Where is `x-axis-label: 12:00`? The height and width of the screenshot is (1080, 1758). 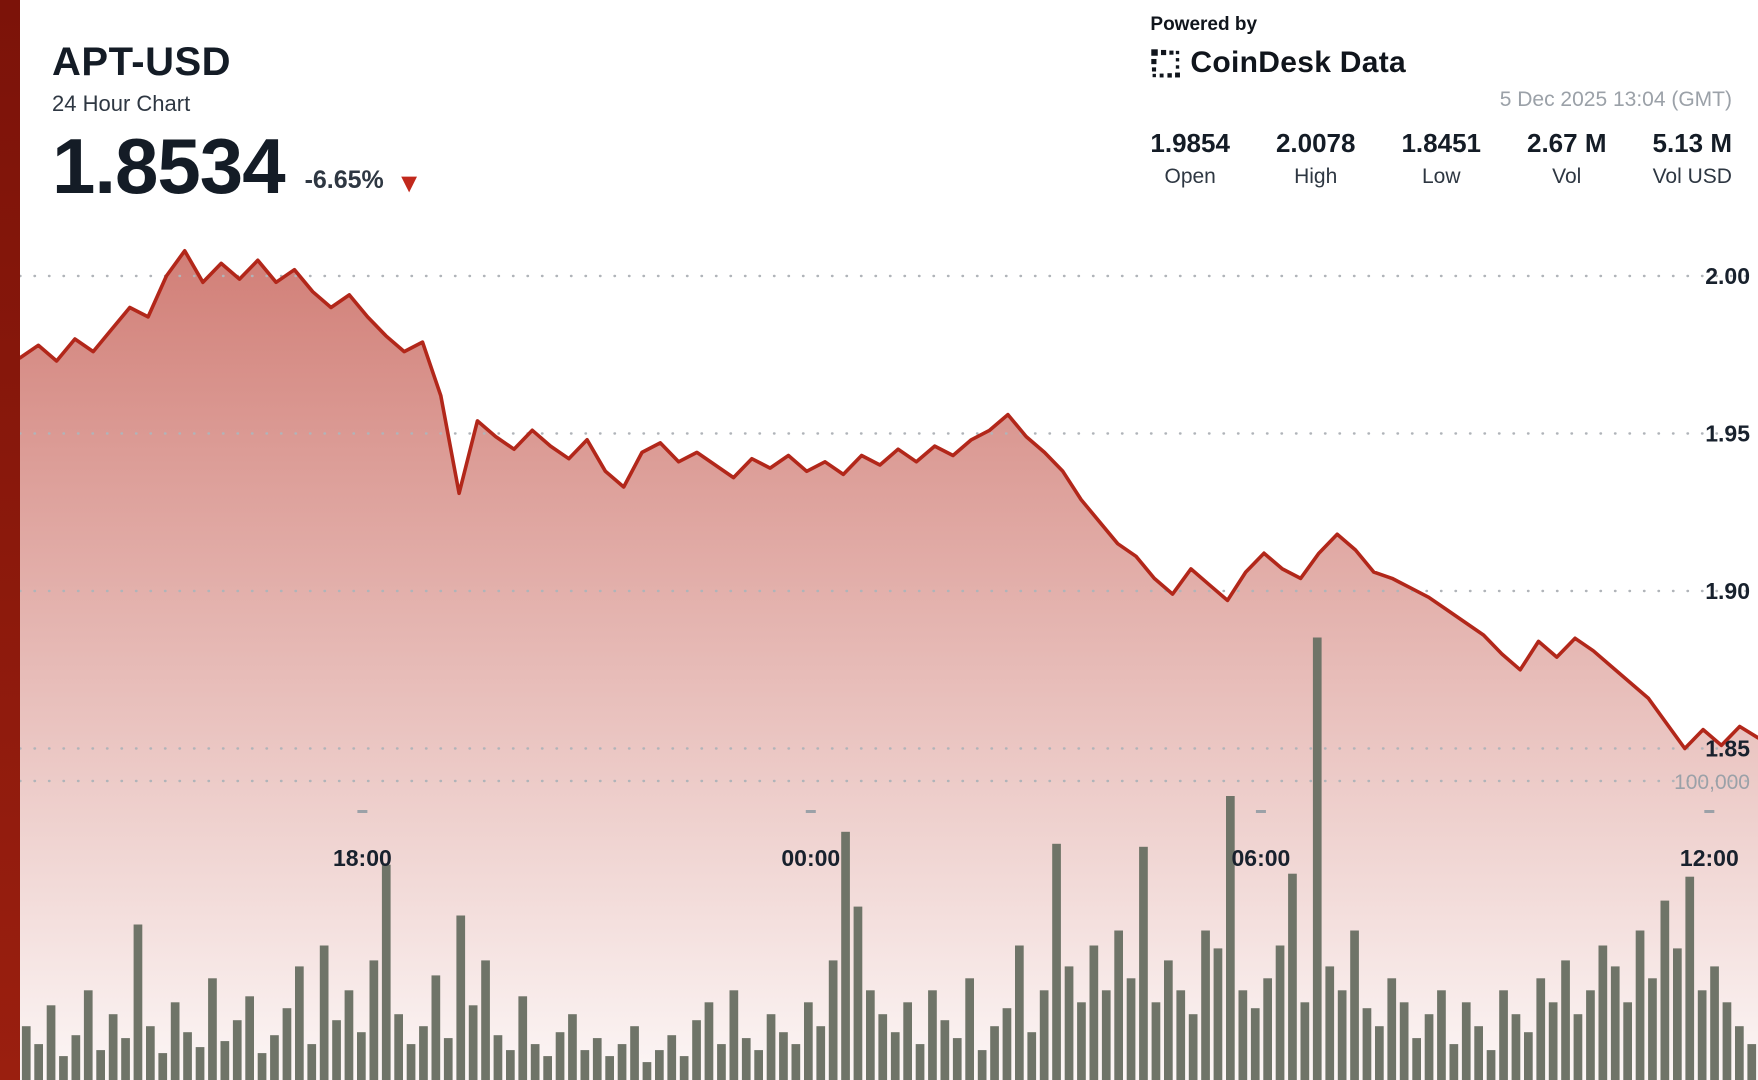 x-axis-label: 12:00 is located at coordinates (1709, 858).